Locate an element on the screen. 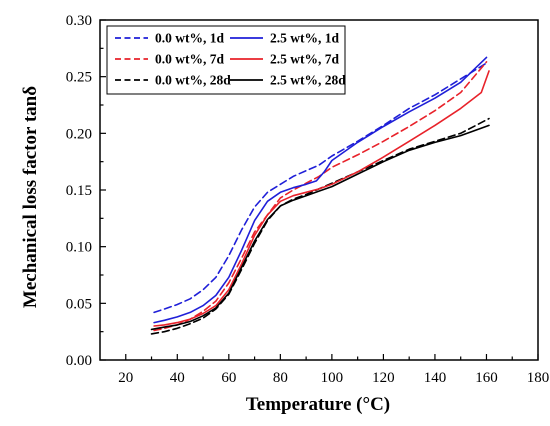  x-tick-label: 100 is located at coordinates (332, 378).